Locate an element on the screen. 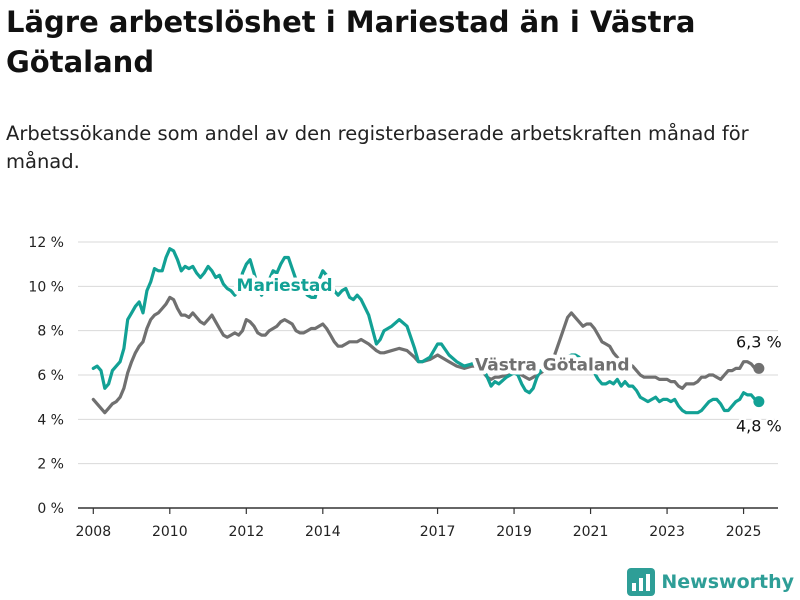 The width and height of the screenshot is (800, 600). brand-logo: Newsworthy is located at coordinates (710, 582).